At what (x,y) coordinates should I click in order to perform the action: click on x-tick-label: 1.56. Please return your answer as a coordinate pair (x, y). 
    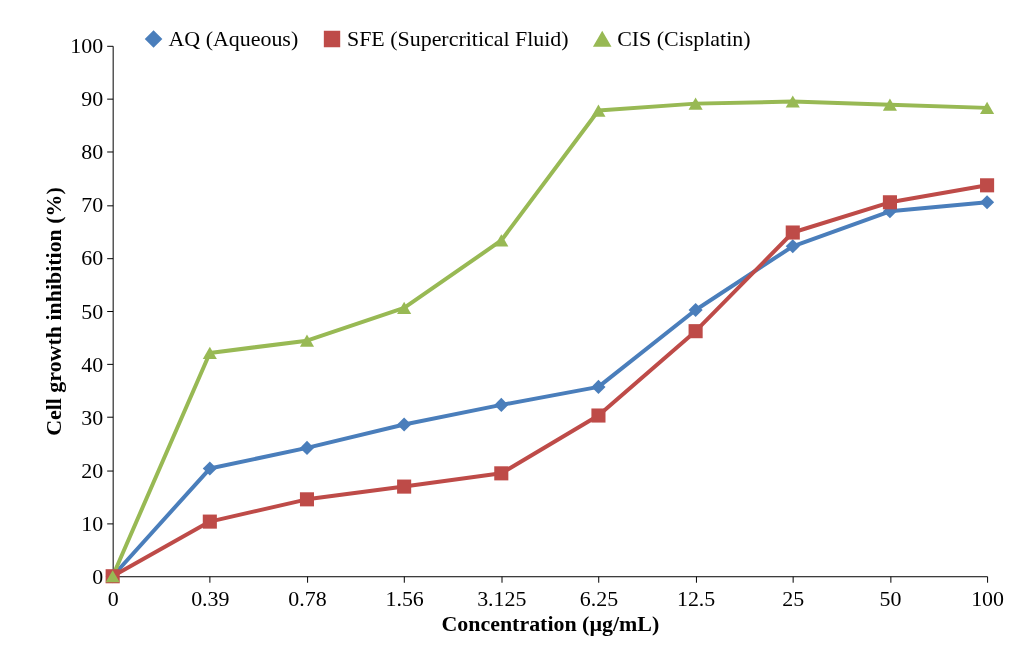
    Looking at the image, I should click on (404, 598).